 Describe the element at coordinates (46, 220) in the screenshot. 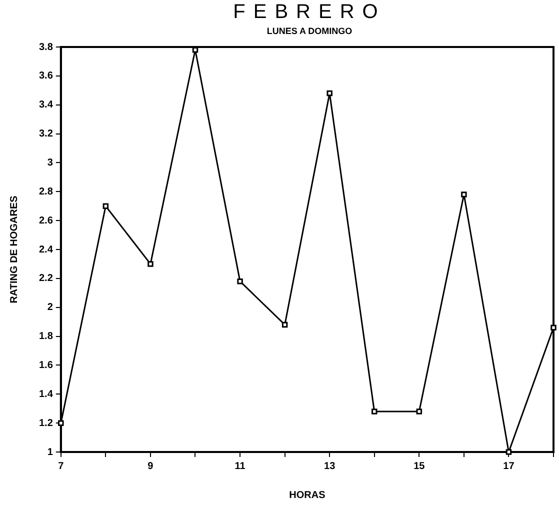

I see `y-tick-label: 2.6` at that location.